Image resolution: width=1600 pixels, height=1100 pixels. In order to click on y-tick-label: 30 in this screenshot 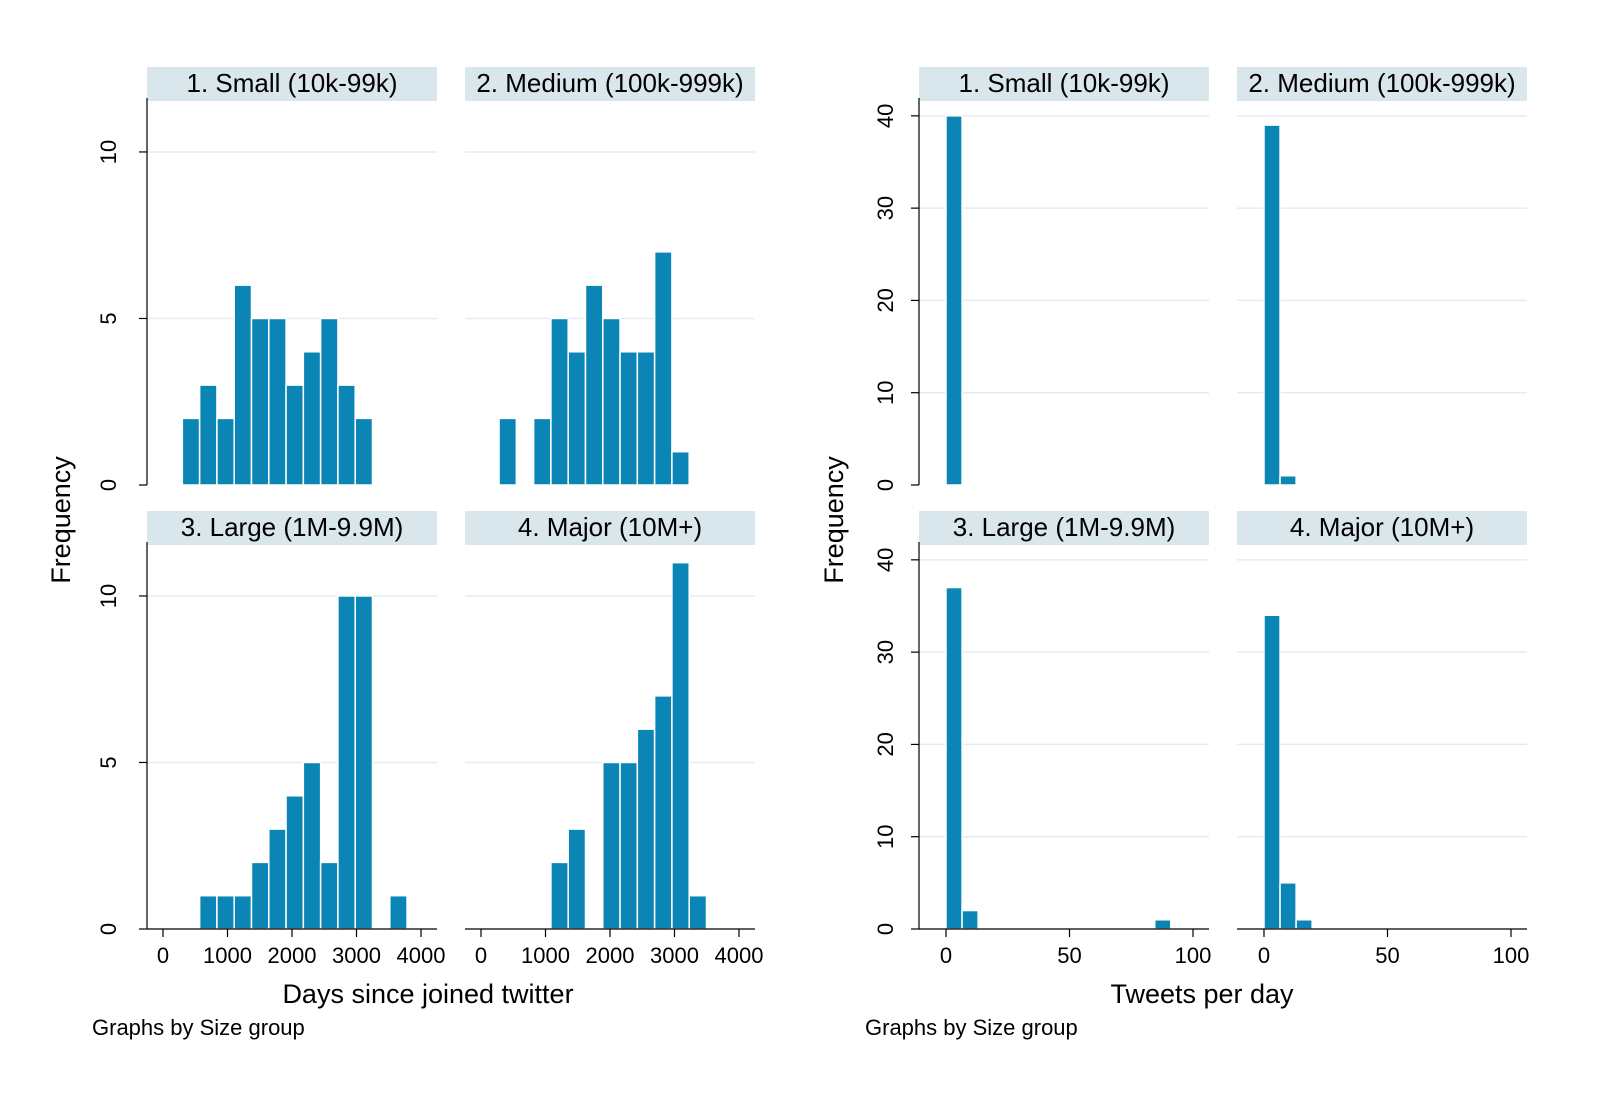, I will do `click(885, 652)`.